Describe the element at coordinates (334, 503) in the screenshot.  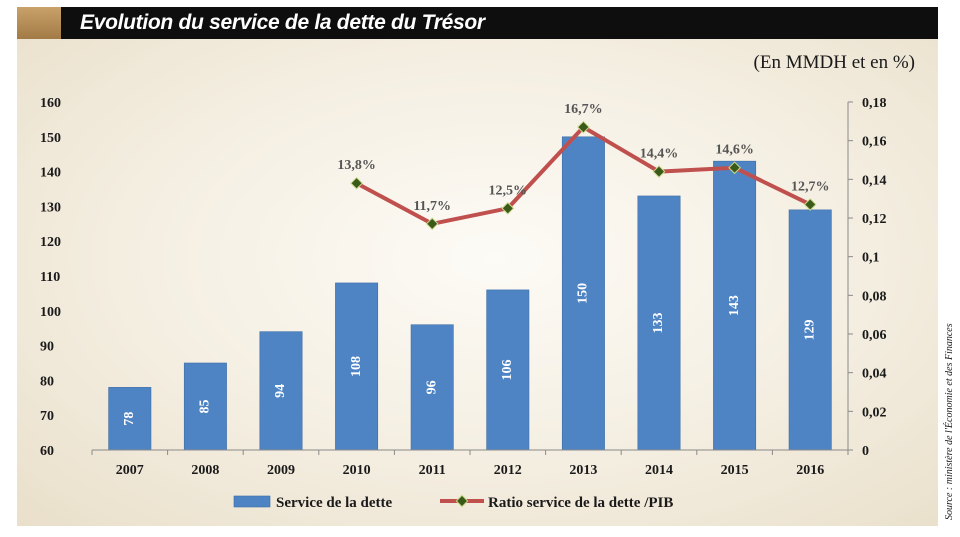
I see `legend-label-service: Service de la dette` at that location.